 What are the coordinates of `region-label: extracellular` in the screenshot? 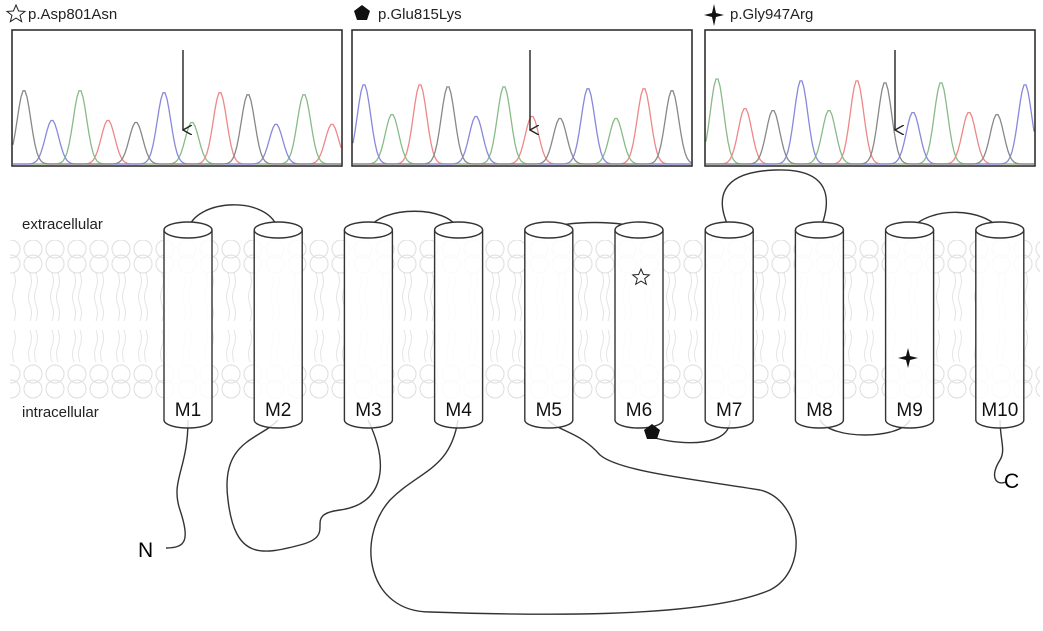 It's located at (62, 224).